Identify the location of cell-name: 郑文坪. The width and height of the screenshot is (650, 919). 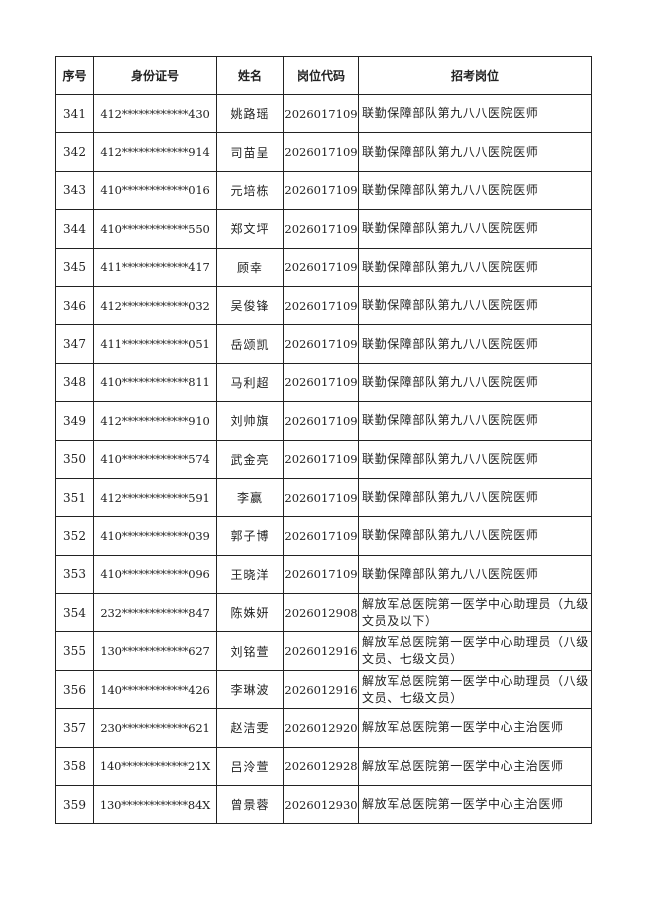
(250, 229).